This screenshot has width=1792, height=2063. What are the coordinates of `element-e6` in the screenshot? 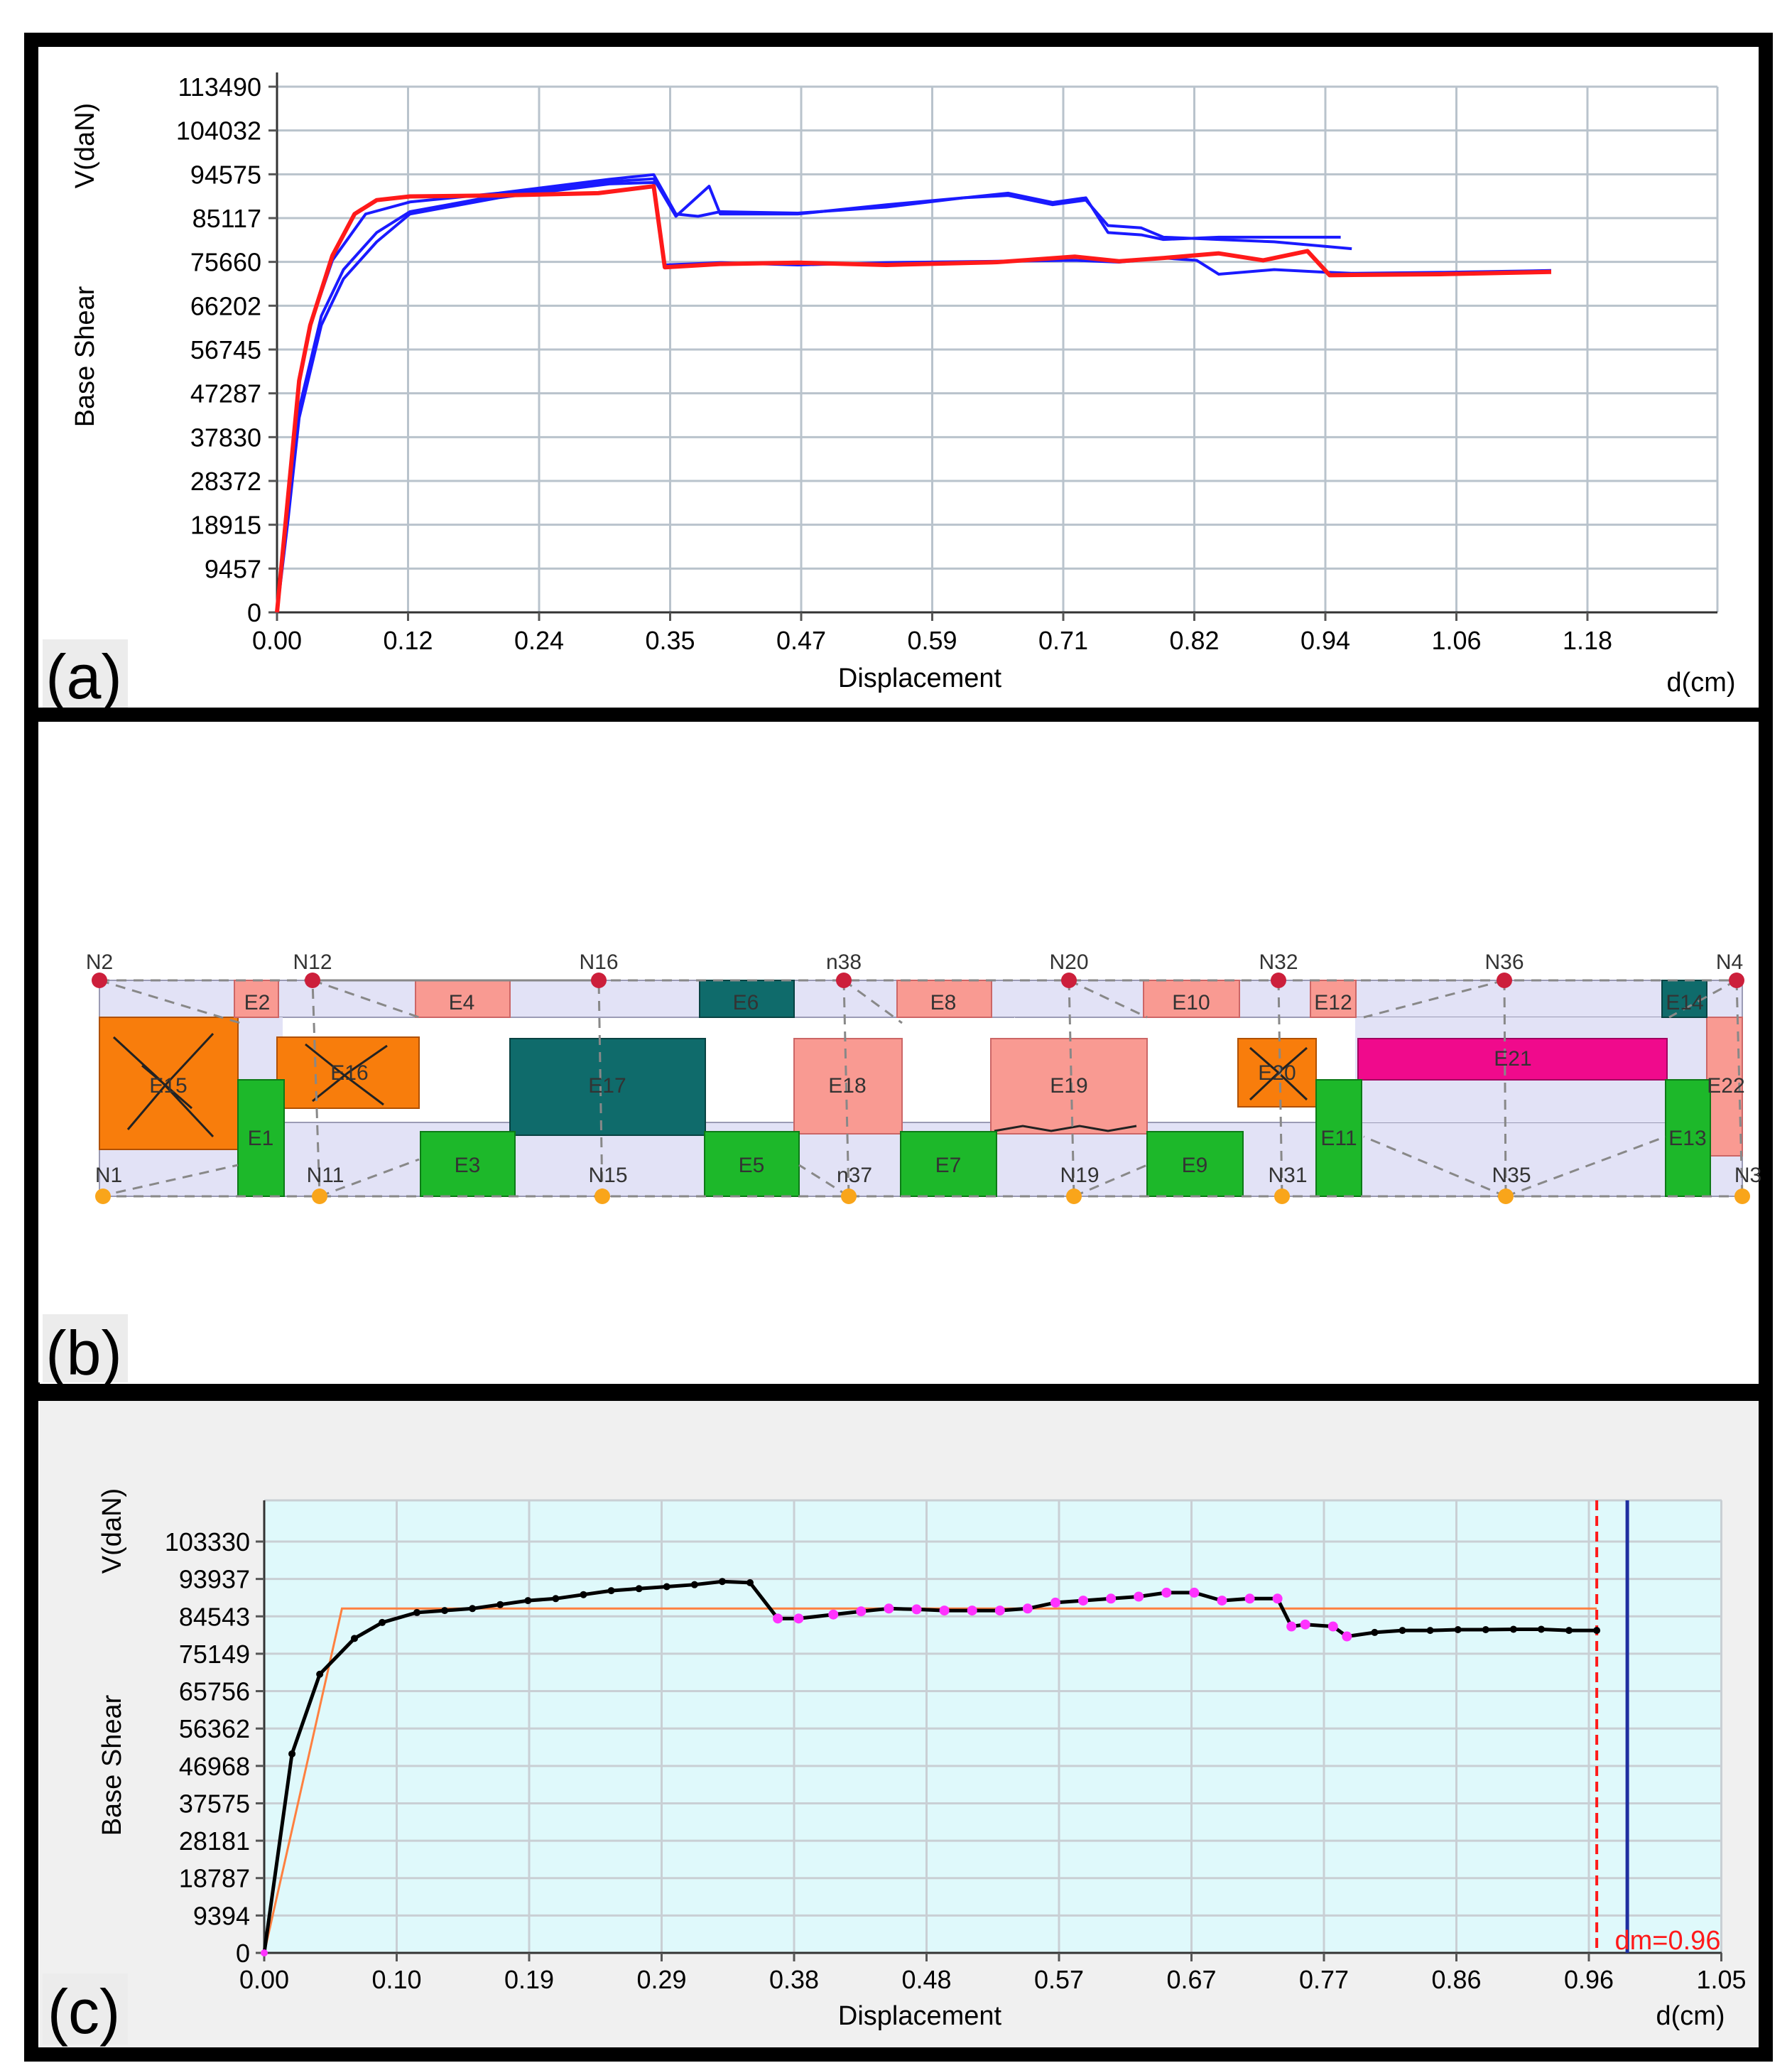 It's located at (747, 999).